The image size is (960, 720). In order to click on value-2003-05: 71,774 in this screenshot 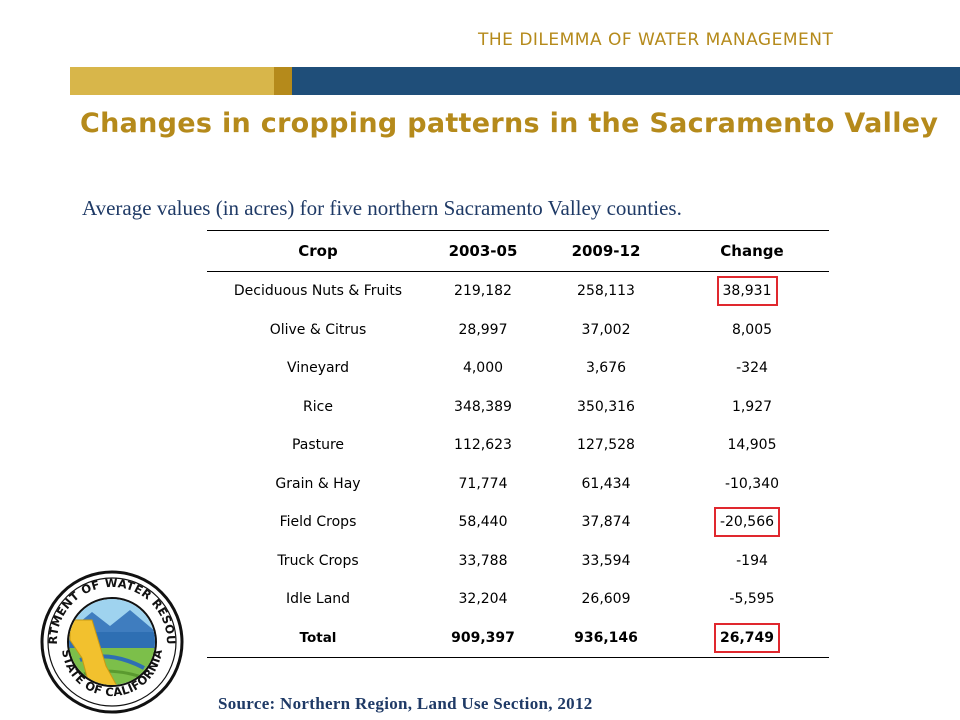, I will do `click(483, 483)`.